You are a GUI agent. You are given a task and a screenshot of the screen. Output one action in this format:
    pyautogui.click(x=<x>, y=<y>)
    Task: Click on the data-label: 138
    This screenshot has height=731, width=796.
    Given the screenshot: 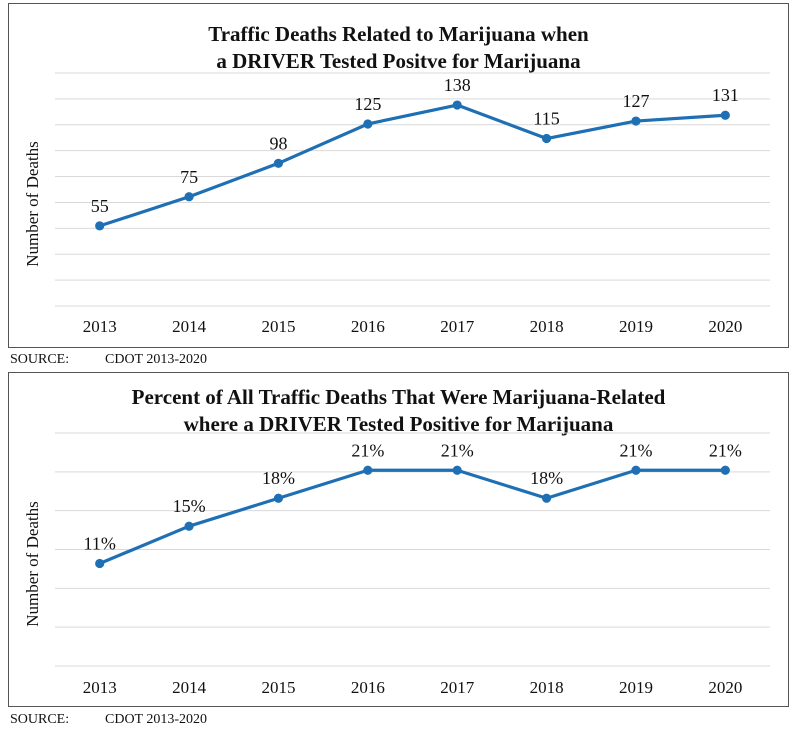 What is the action you would take?
    pyautogui.click(x=457, y=85)
    